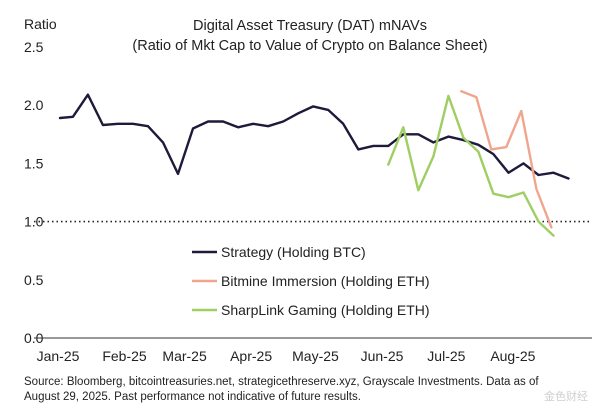 The image size is (600, 412). I want to click on y-tick-label: 1.5, so click(34, 163).